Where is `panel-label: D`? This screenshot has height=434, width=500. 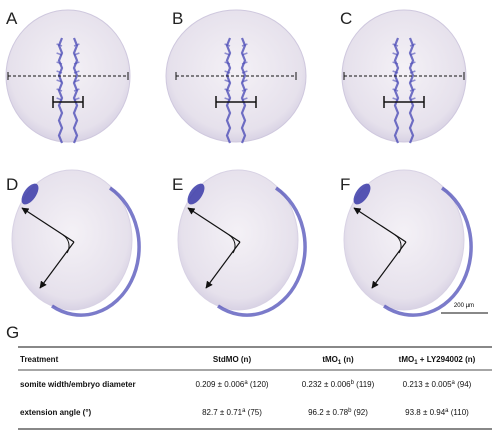 panel-label: D is located at coordinates (12, 184).